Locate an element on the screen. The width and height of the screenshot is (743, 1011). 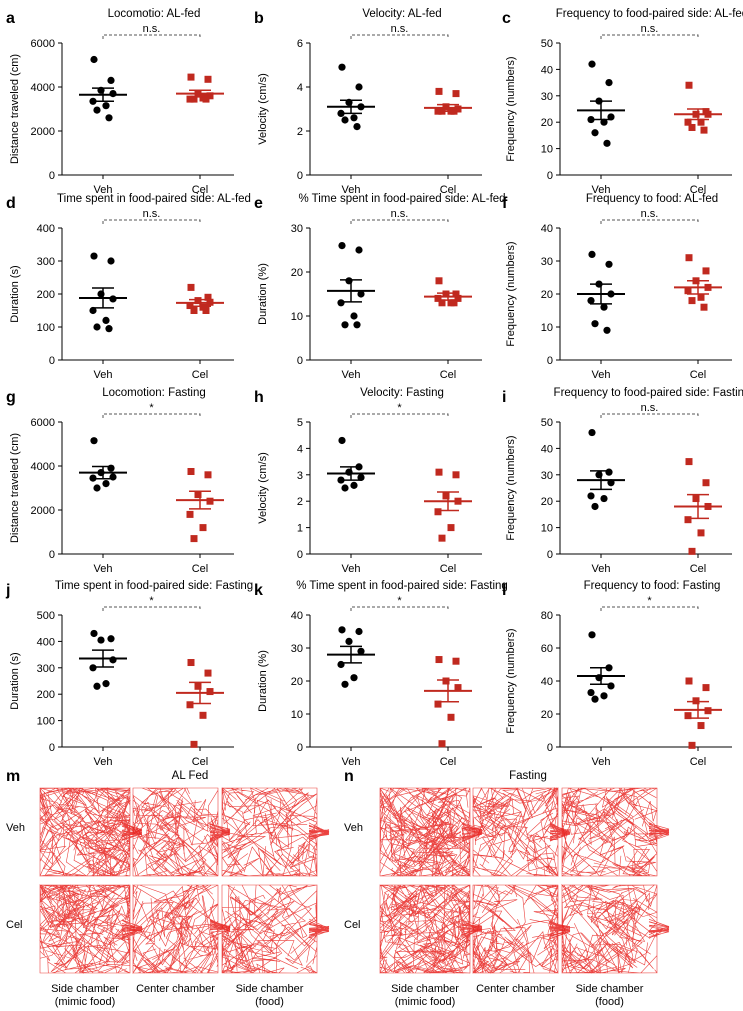
y-tick-label: 2000 is located at coordinates (43, 511).